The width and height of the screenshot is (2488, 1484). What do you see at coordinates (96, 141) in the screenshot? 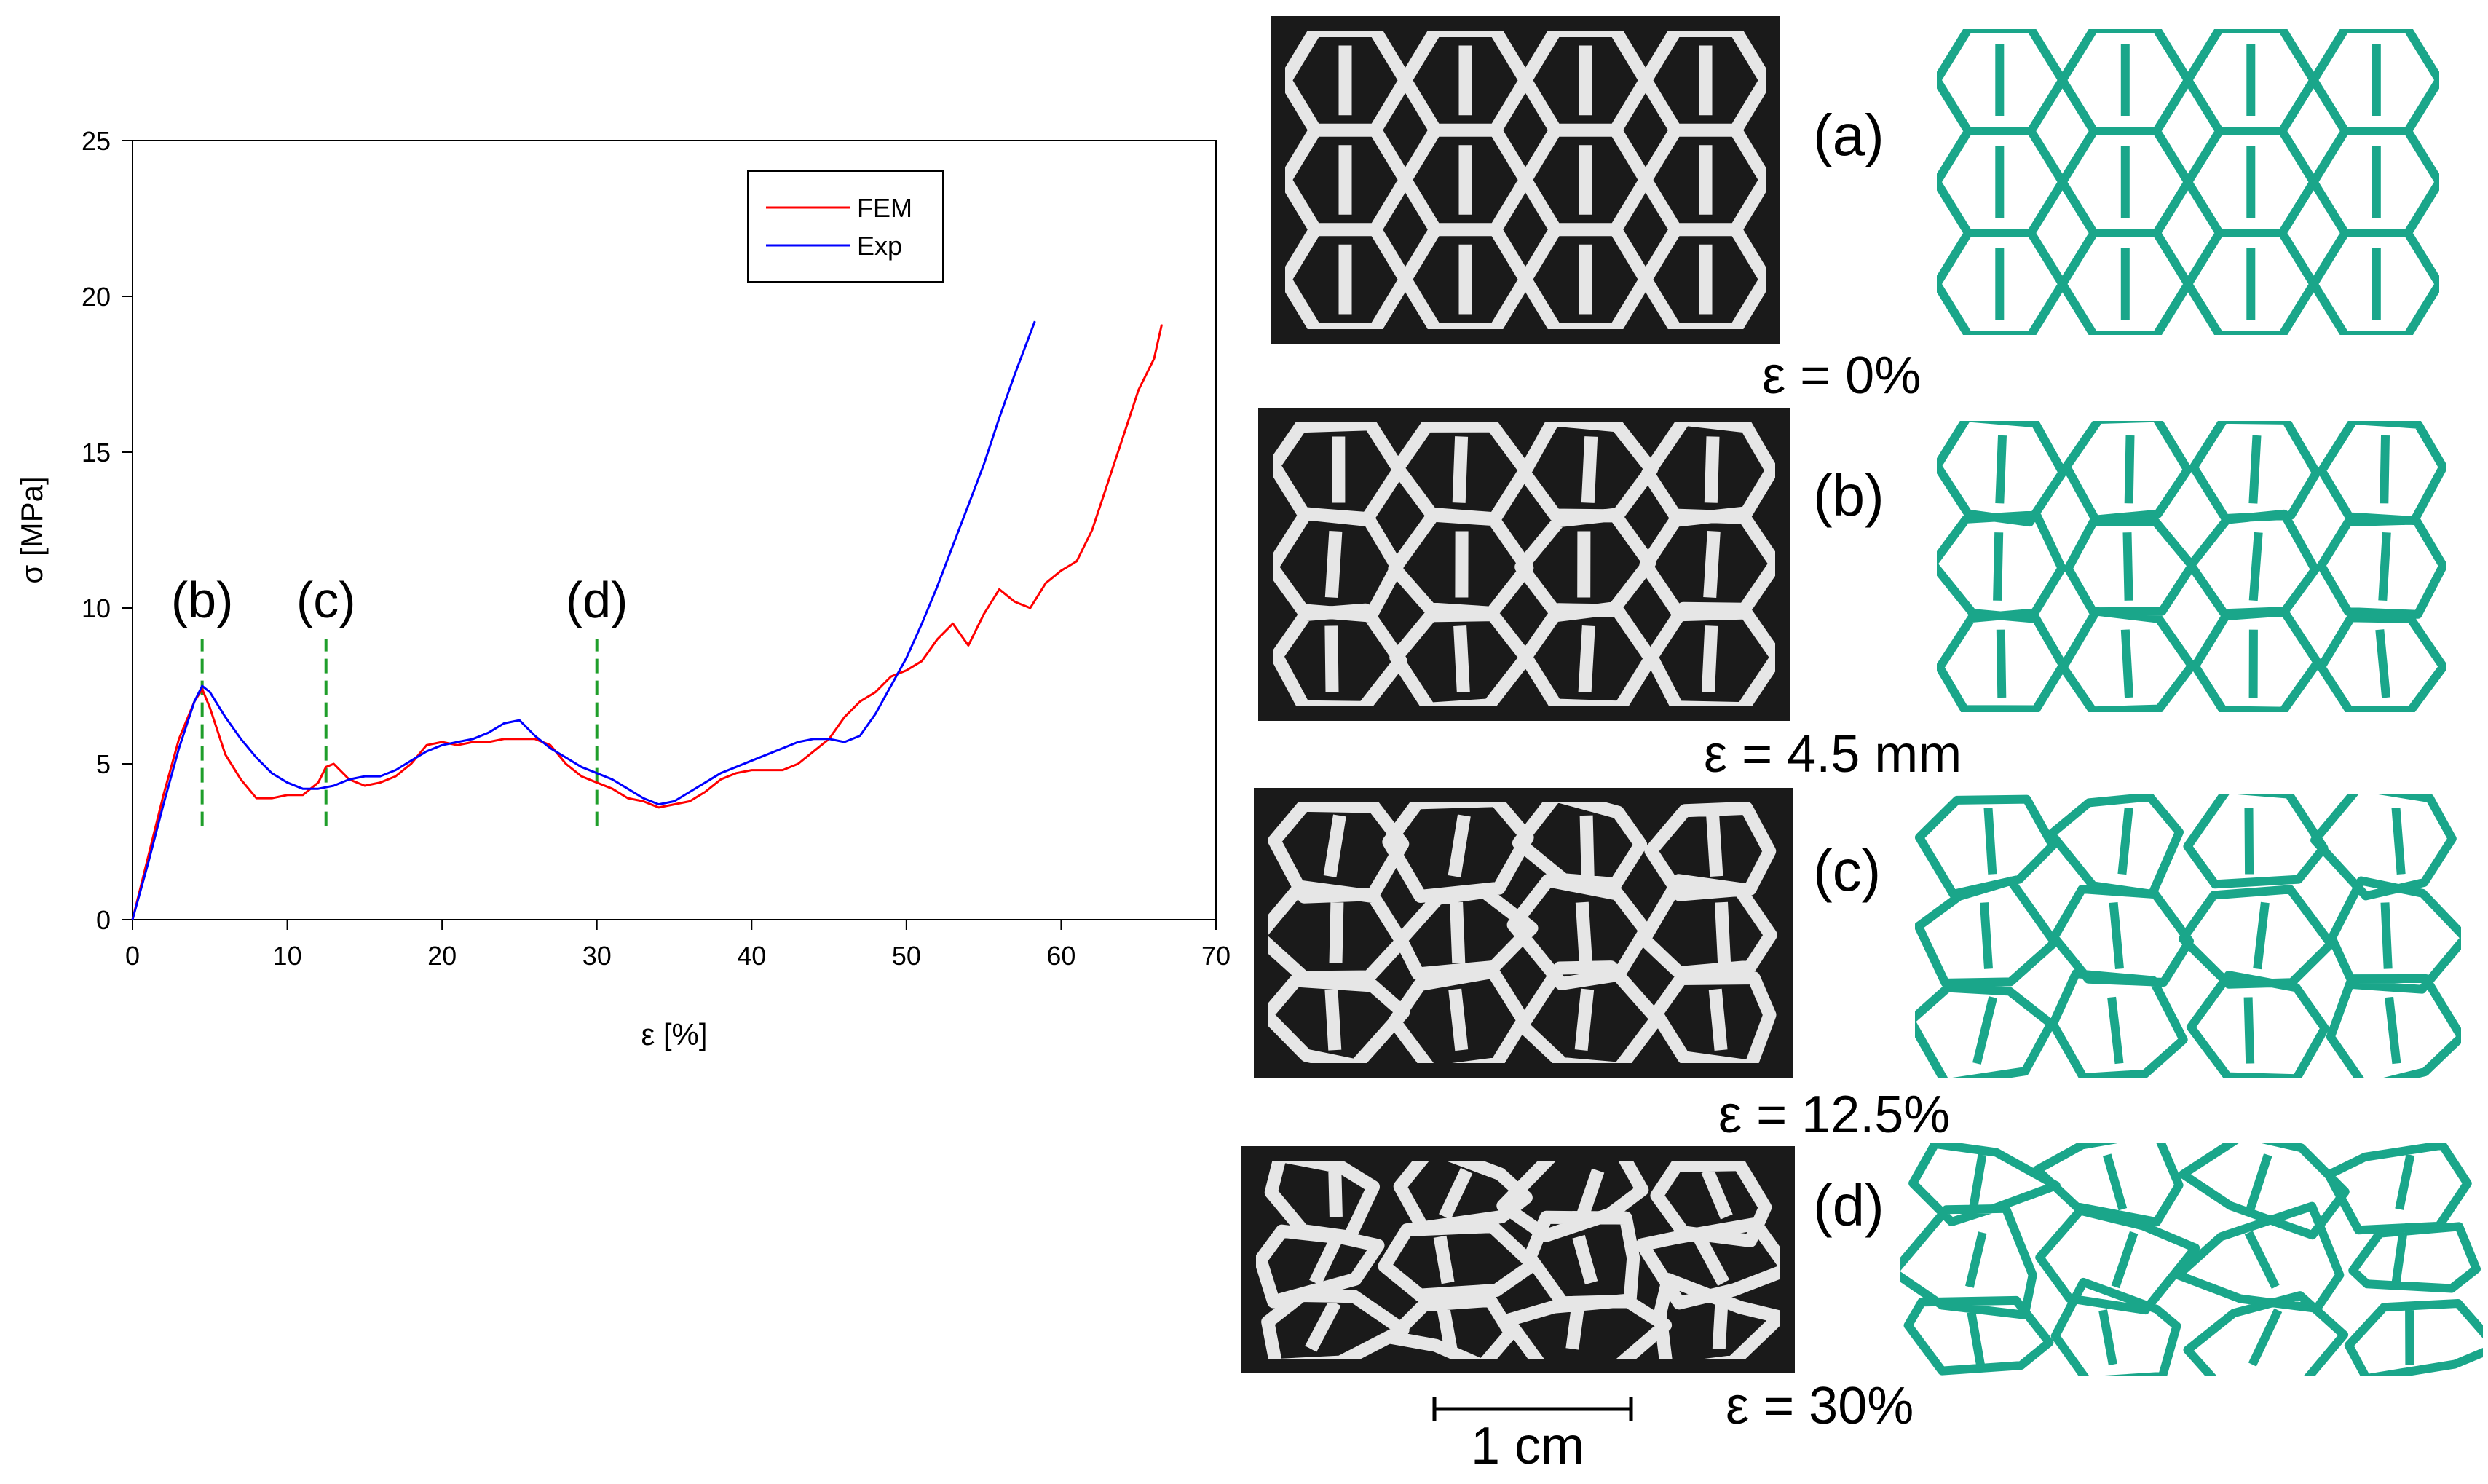
I see `y-tick-label: 25` at bounding box center [96, 141].